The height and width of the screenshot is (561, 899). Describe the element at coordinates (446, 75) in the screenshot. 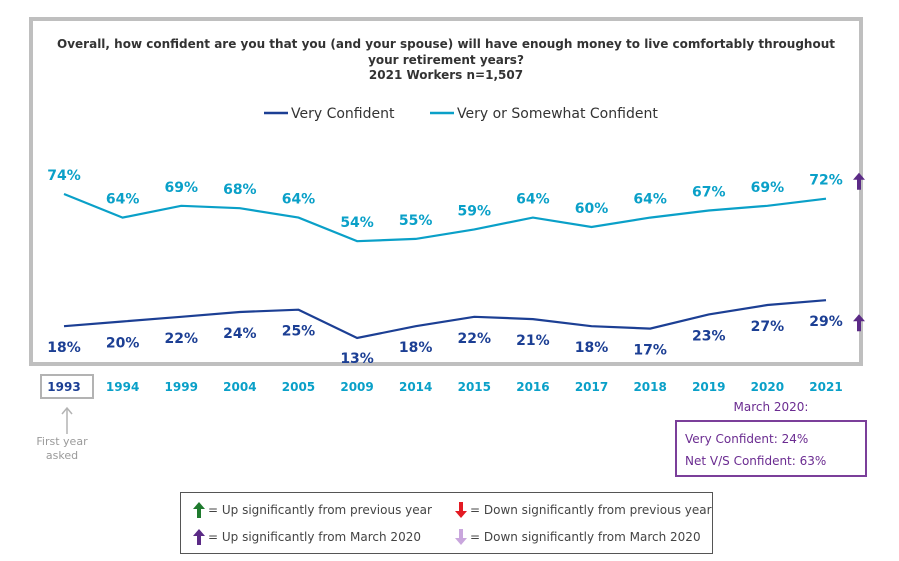

I see `chart-subtitle: 2021 Workers n=1,507` at that location.